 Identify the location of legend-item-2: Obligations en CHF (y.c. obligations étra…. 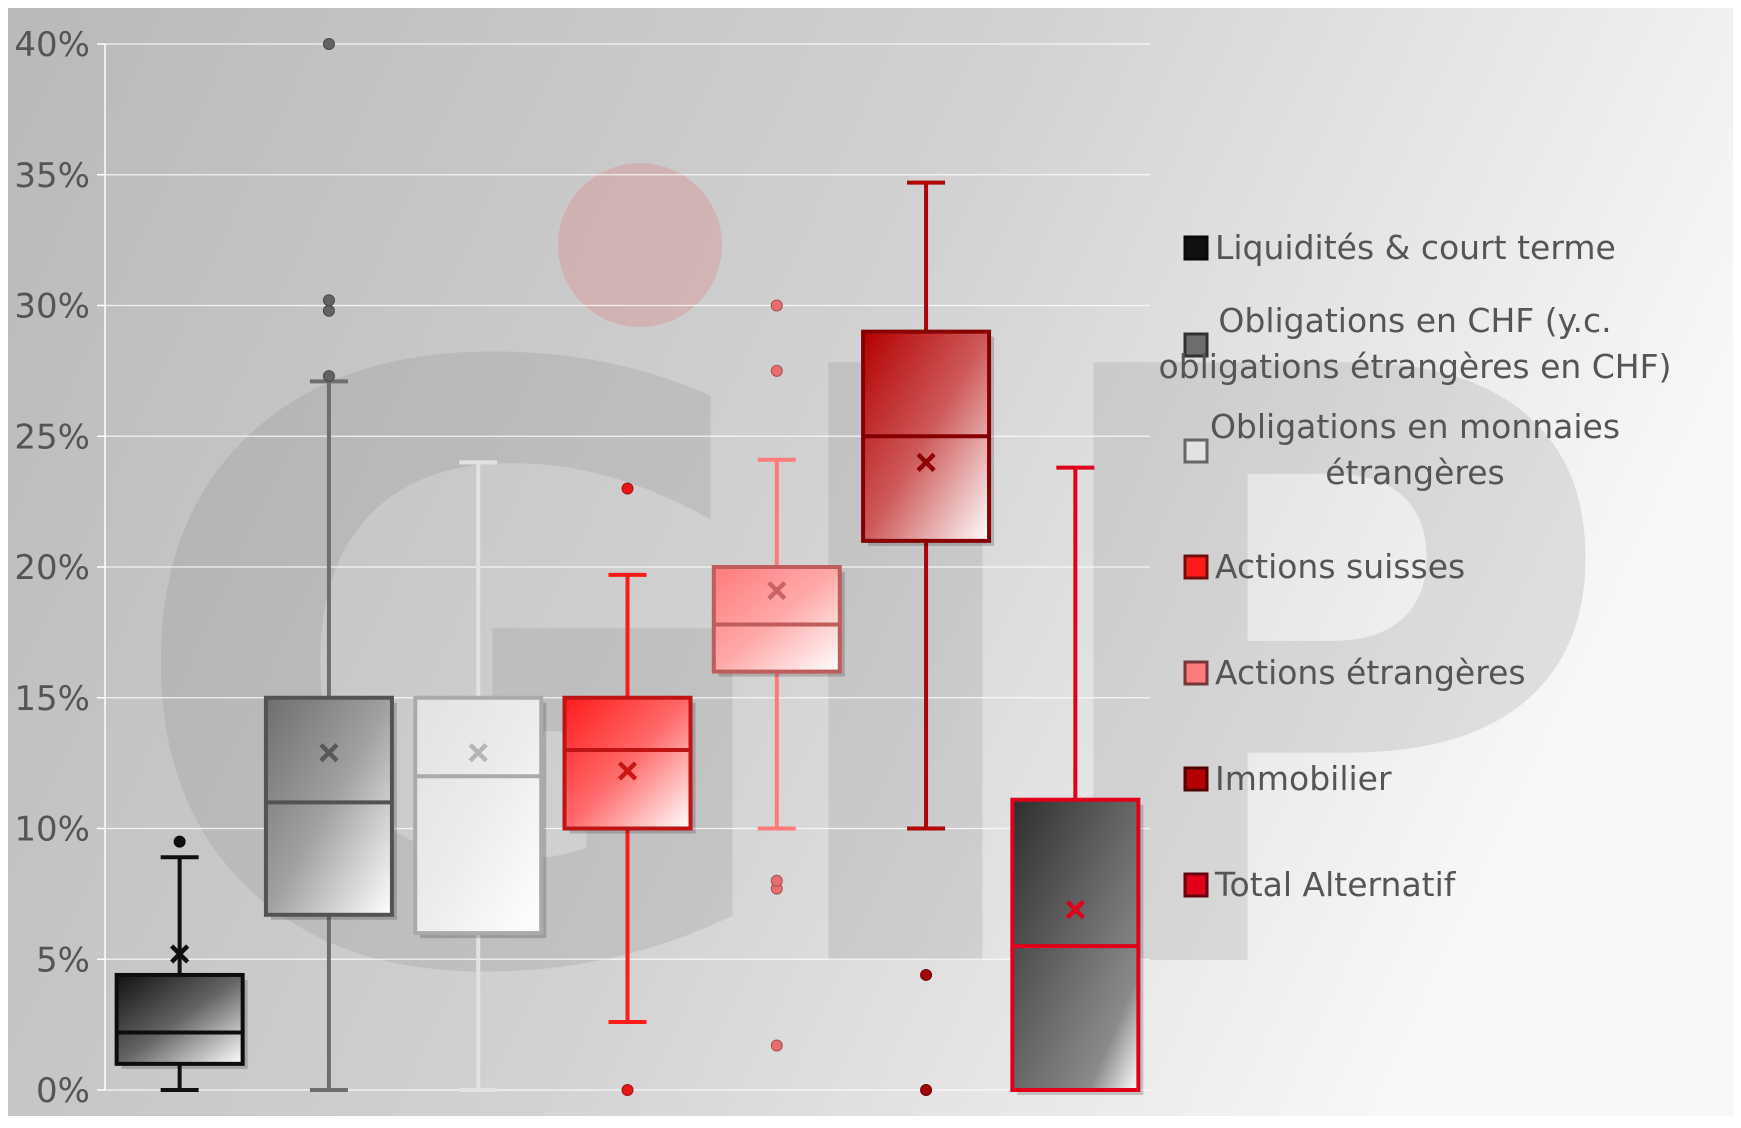
(1415, 343).